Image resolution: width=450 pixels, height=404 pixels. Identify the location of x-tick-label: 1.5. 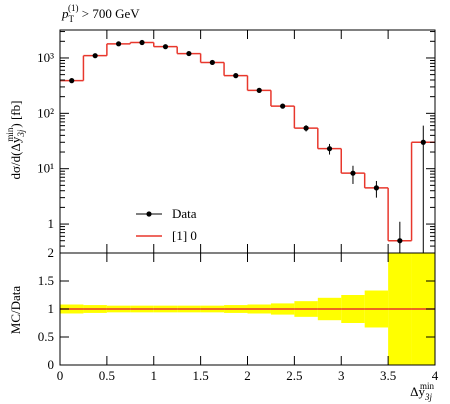
(201, 375).